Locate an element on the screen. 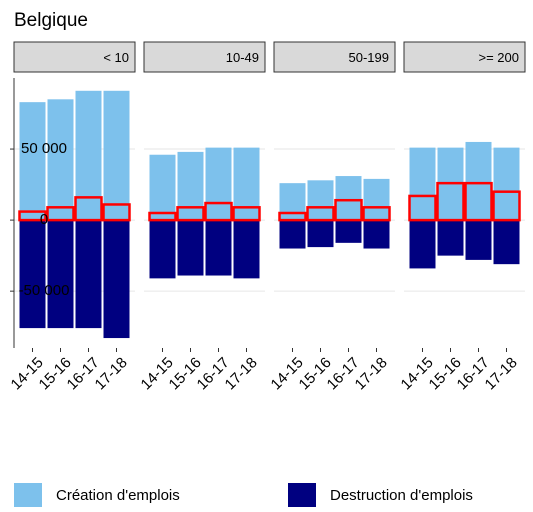 This screenshot has height=512, width=533. legend-label: Création d'emplois is located at coordinates (118, 495).